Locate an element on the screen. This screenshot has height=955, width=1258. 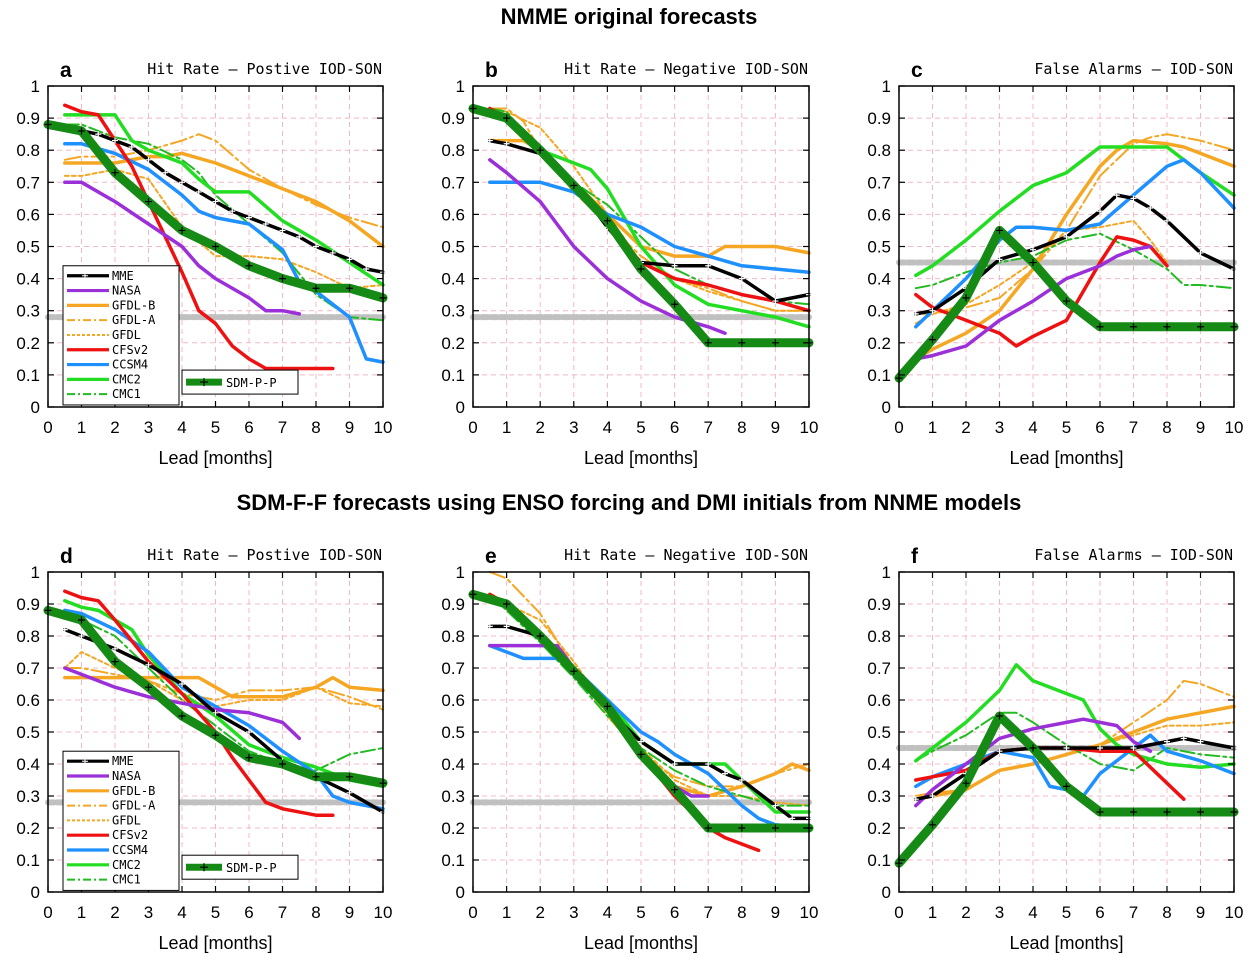
legend-label: GFDL-A is located at coordinates (134, 806).